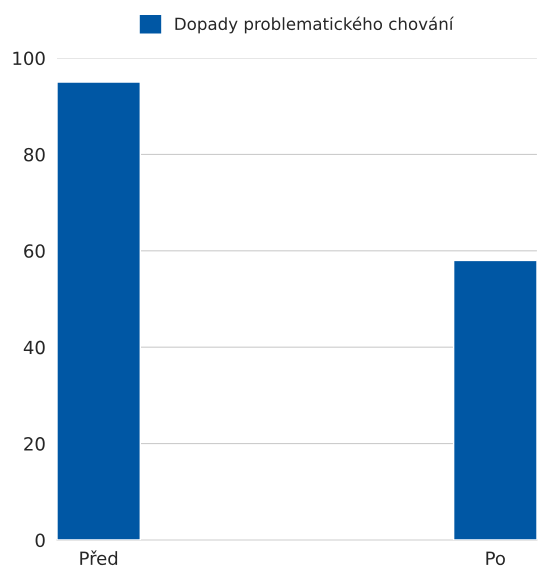 The image size is (538, 567). What do you see at coordinates (29, 58) in the screenshot?
I see `y-tick-label: 100` at bounding box center [29, 58].